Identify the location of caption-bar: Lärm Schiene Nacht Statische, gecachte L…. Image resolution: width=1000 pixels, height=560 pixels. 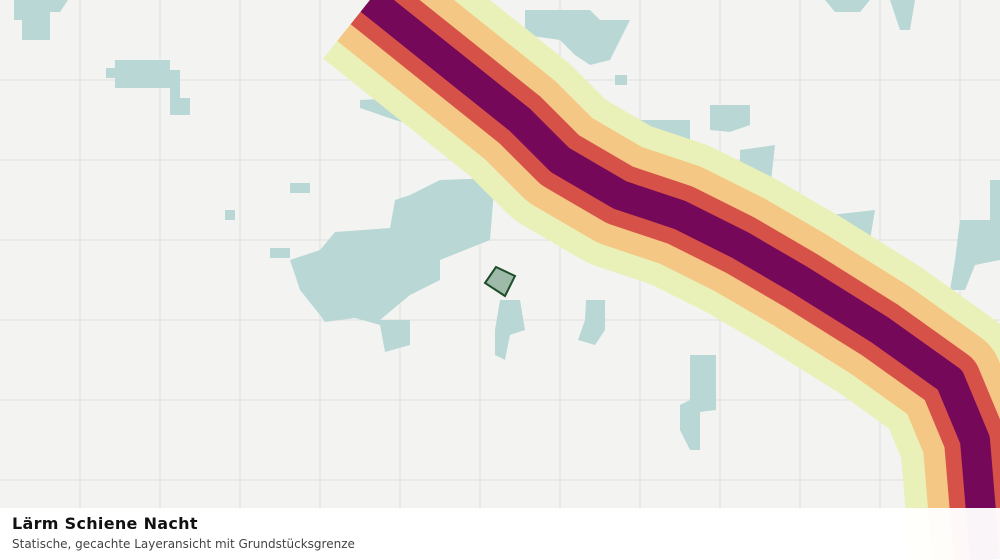
(500, 534).